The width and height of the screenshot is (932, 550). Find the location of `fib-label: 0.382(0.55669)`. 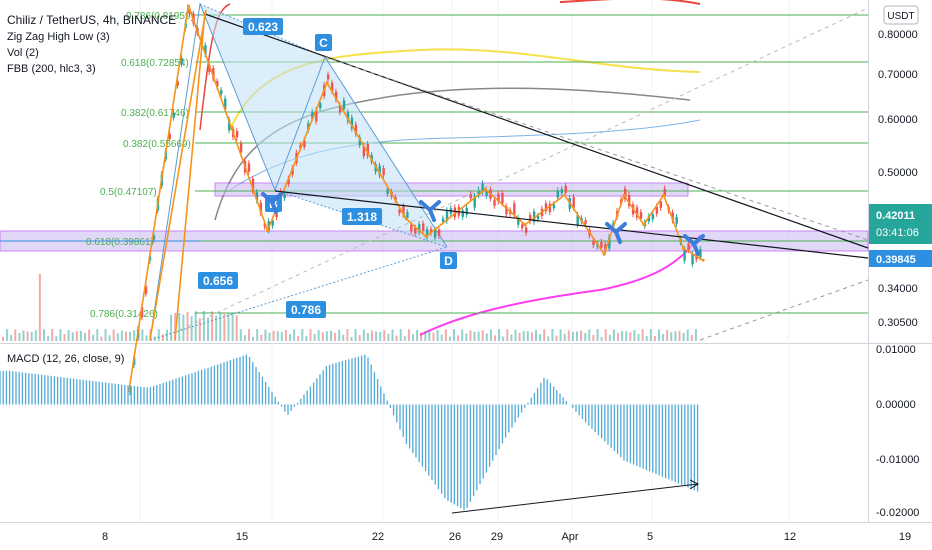

fib-label: 0.382(0.55669) is located at coordinates (157, 144).